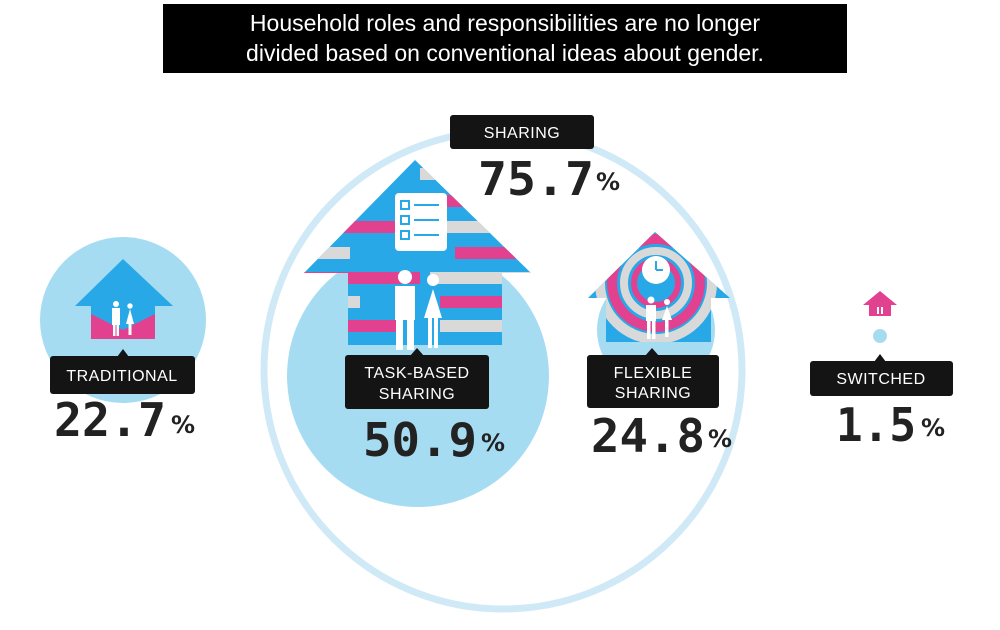  I want to click on task-based-value: 50.9 %, so click(434, 440).